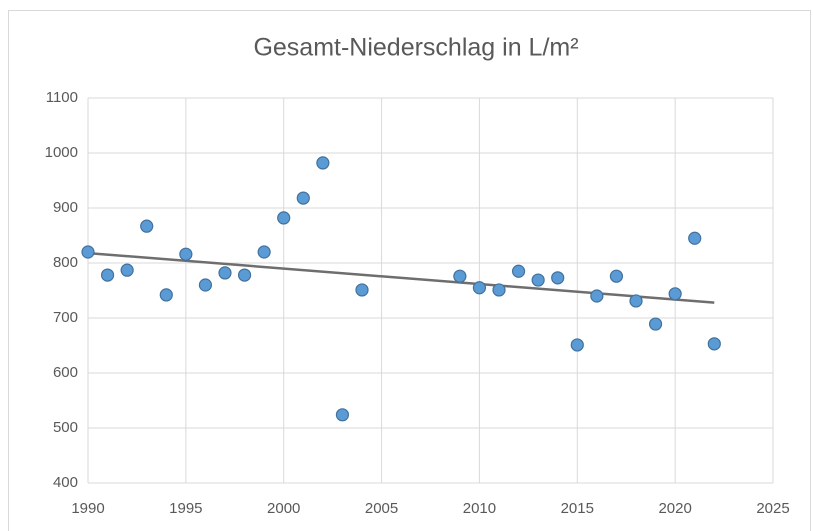  Describe the element at coordinates (381, 508) in the screenshot. I see `x-tick-label: 2005` at that location.